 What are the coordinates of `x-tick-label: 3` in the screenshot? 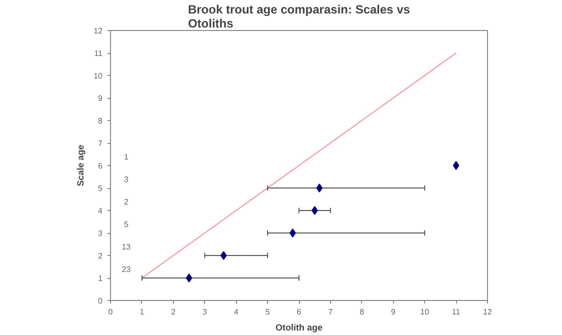 It's located at (205, 312).